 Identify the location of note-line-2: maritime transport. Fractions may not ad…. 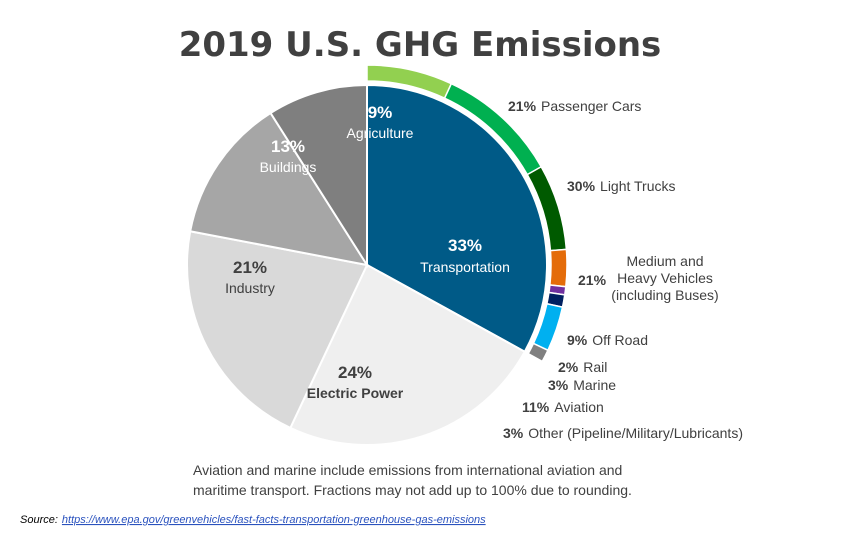
(412, 490).